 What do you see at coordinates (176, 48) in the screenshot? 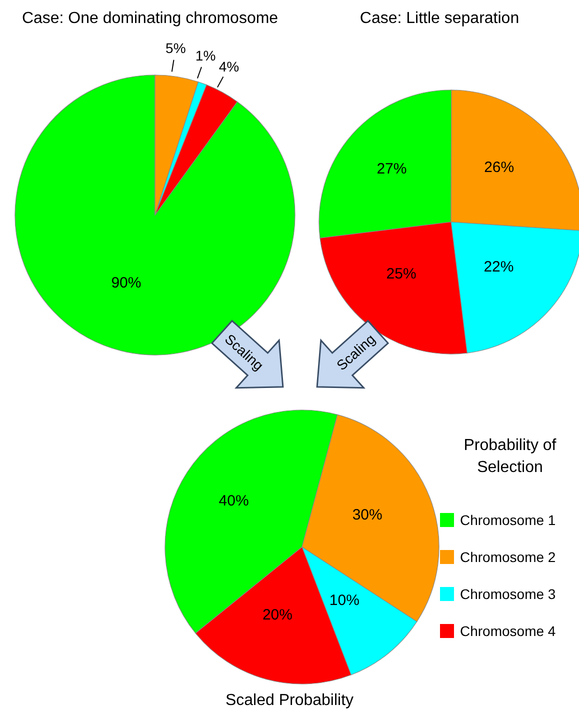
I see `data-label: 5%` at bounding box center [176, 48].